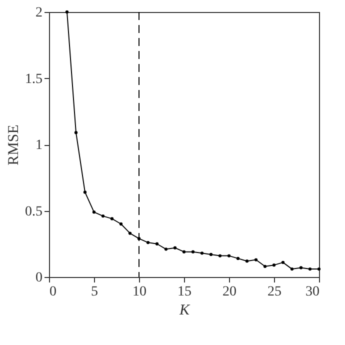 The height and width of the screenshot is (345, 345). I want to click on x-tick-label: 20, so click(229, 292).